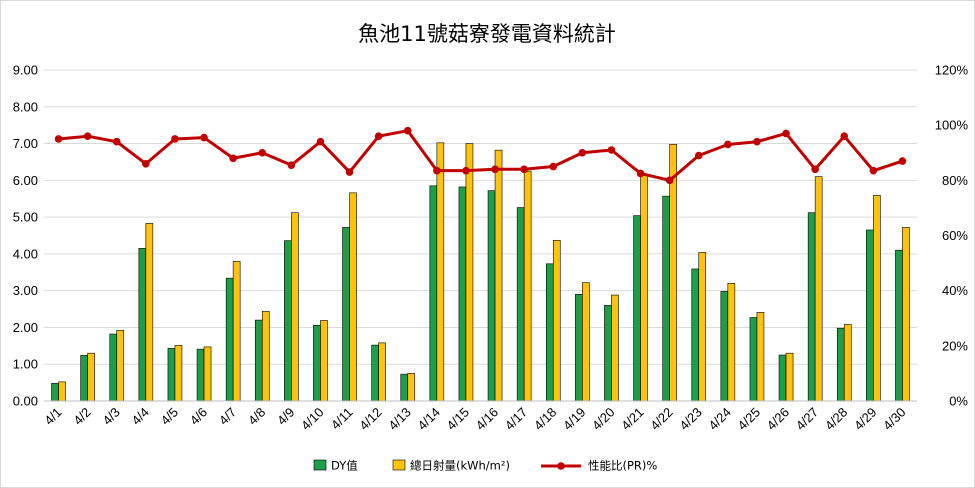  I want to click on y-right-tick-label: 40%, so click(955, 290).